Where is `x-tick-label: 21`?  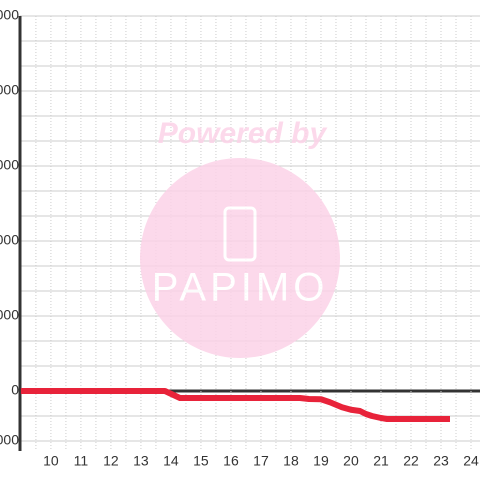 x-tick-label: 21 is located at coordinates (381, 461).